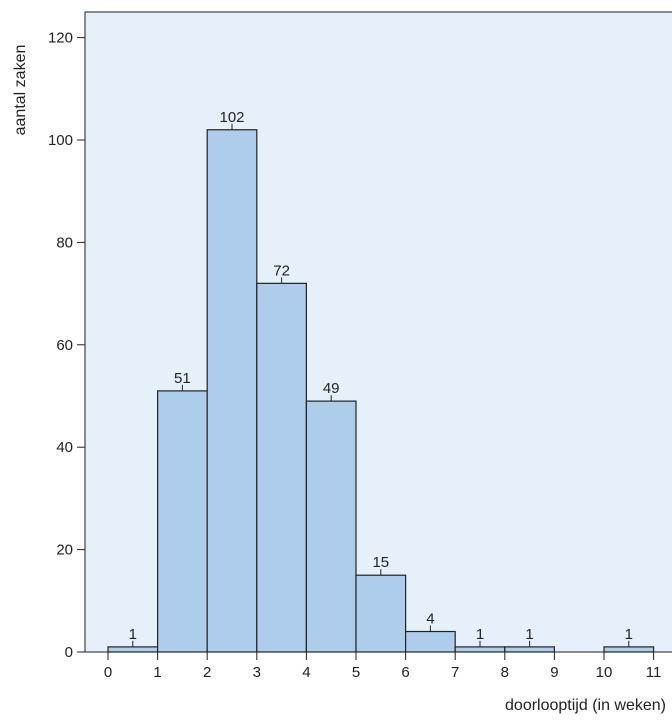  What do you see at coordinates (585, 705) in the screenshot?
I see `x-axis-label: doorlooptijd (in weken)` at bounding box center [585, 705].